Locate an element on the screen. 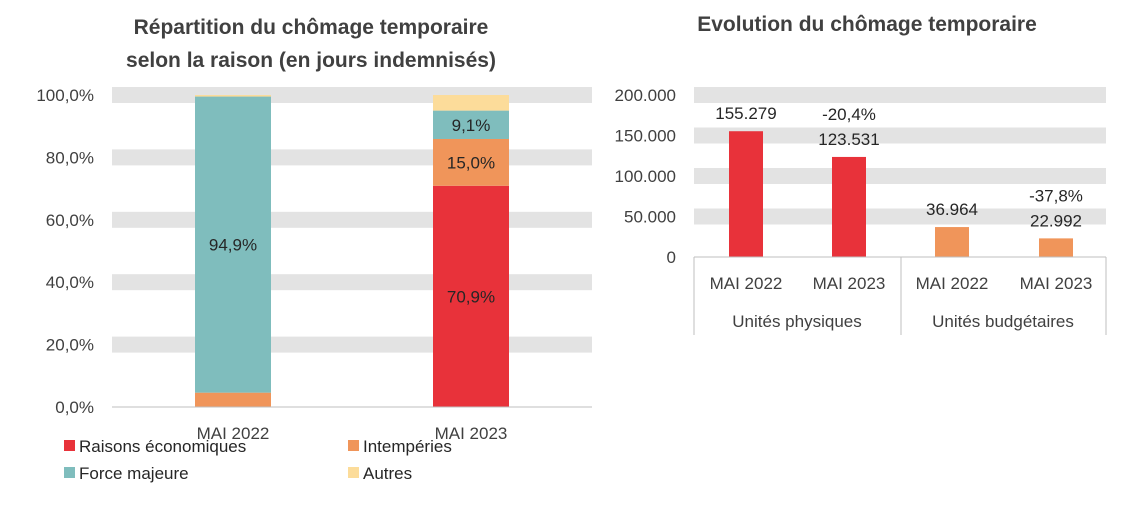 The image size is (1123, 526). right-bar-value-label: 22.992 is located at coordinates (1056, 220).